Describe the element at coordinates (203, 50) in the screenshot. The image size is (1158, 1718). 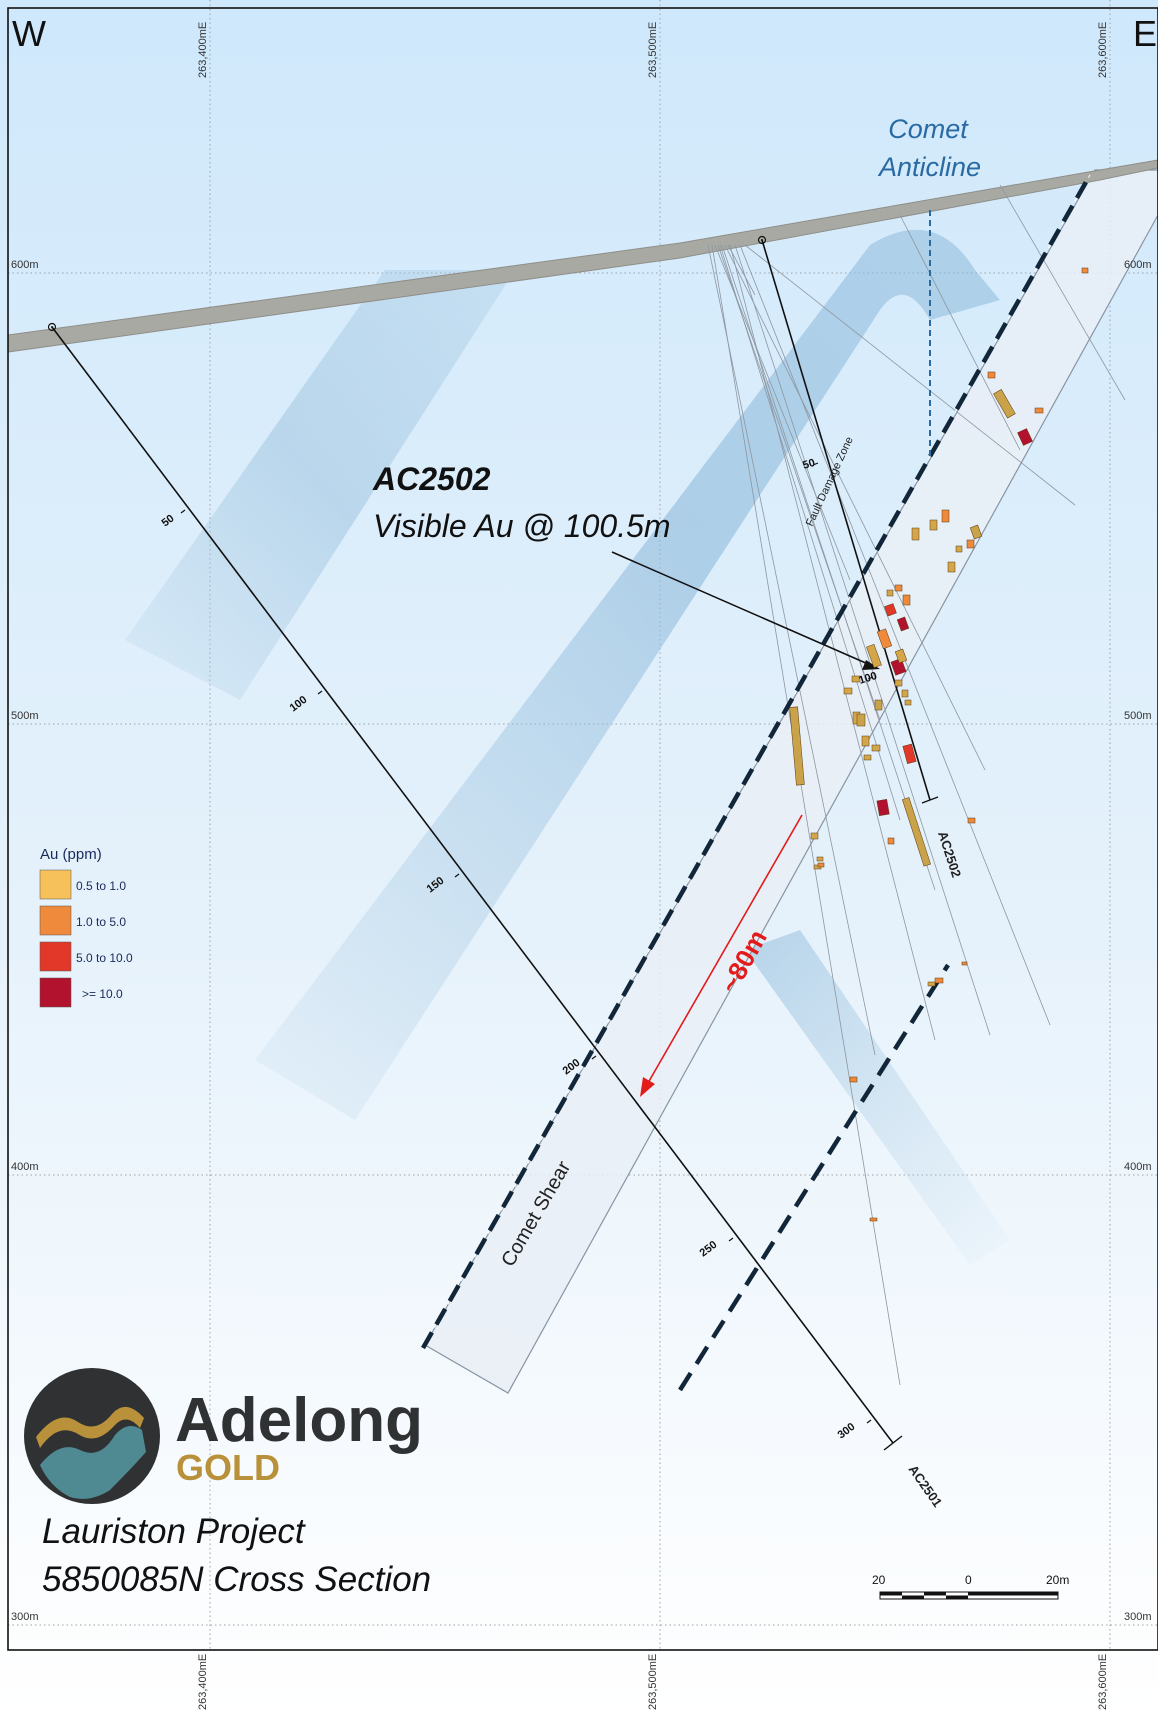
I see `easting-top-1: 263,400mE` at that location.